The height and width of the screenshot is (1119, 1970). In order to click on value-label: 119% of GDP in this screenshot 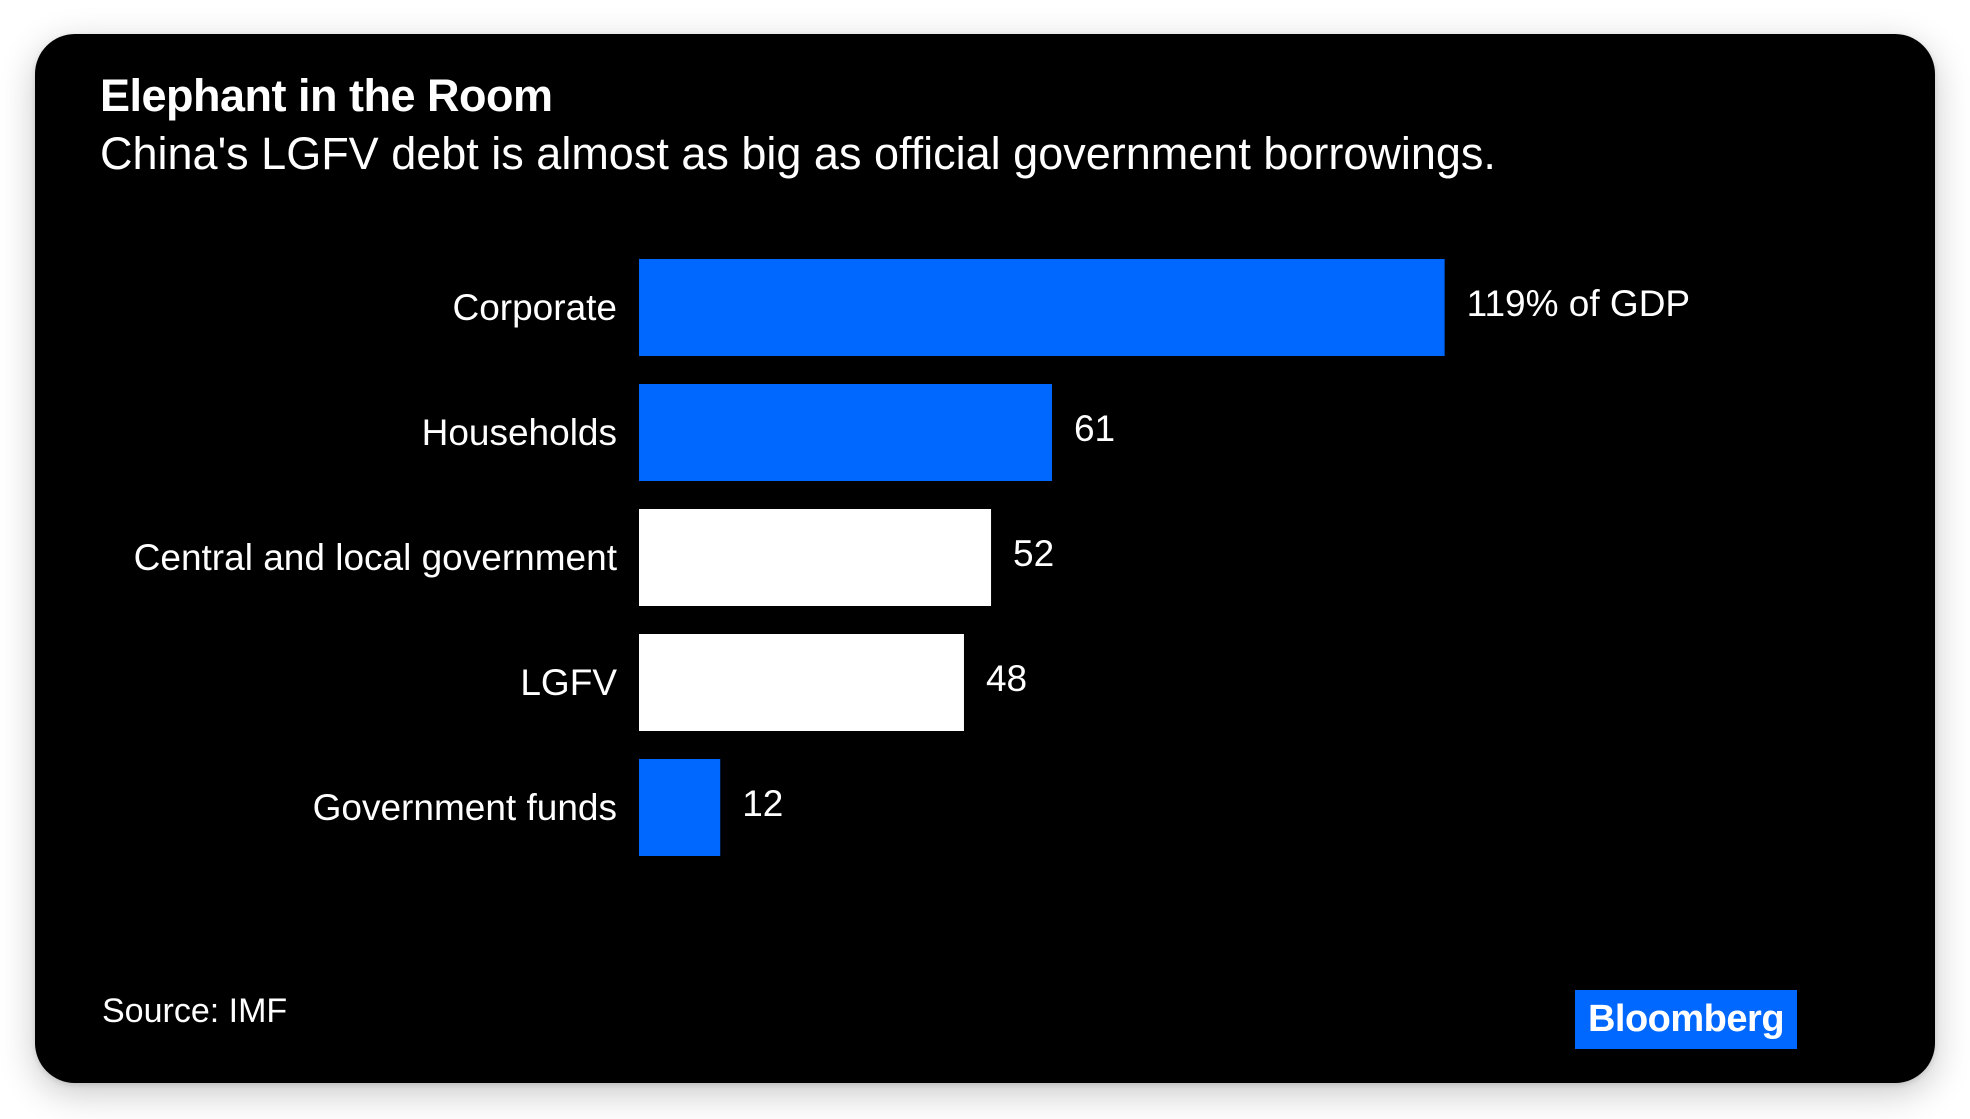, I will do `click(1578, 303)`.